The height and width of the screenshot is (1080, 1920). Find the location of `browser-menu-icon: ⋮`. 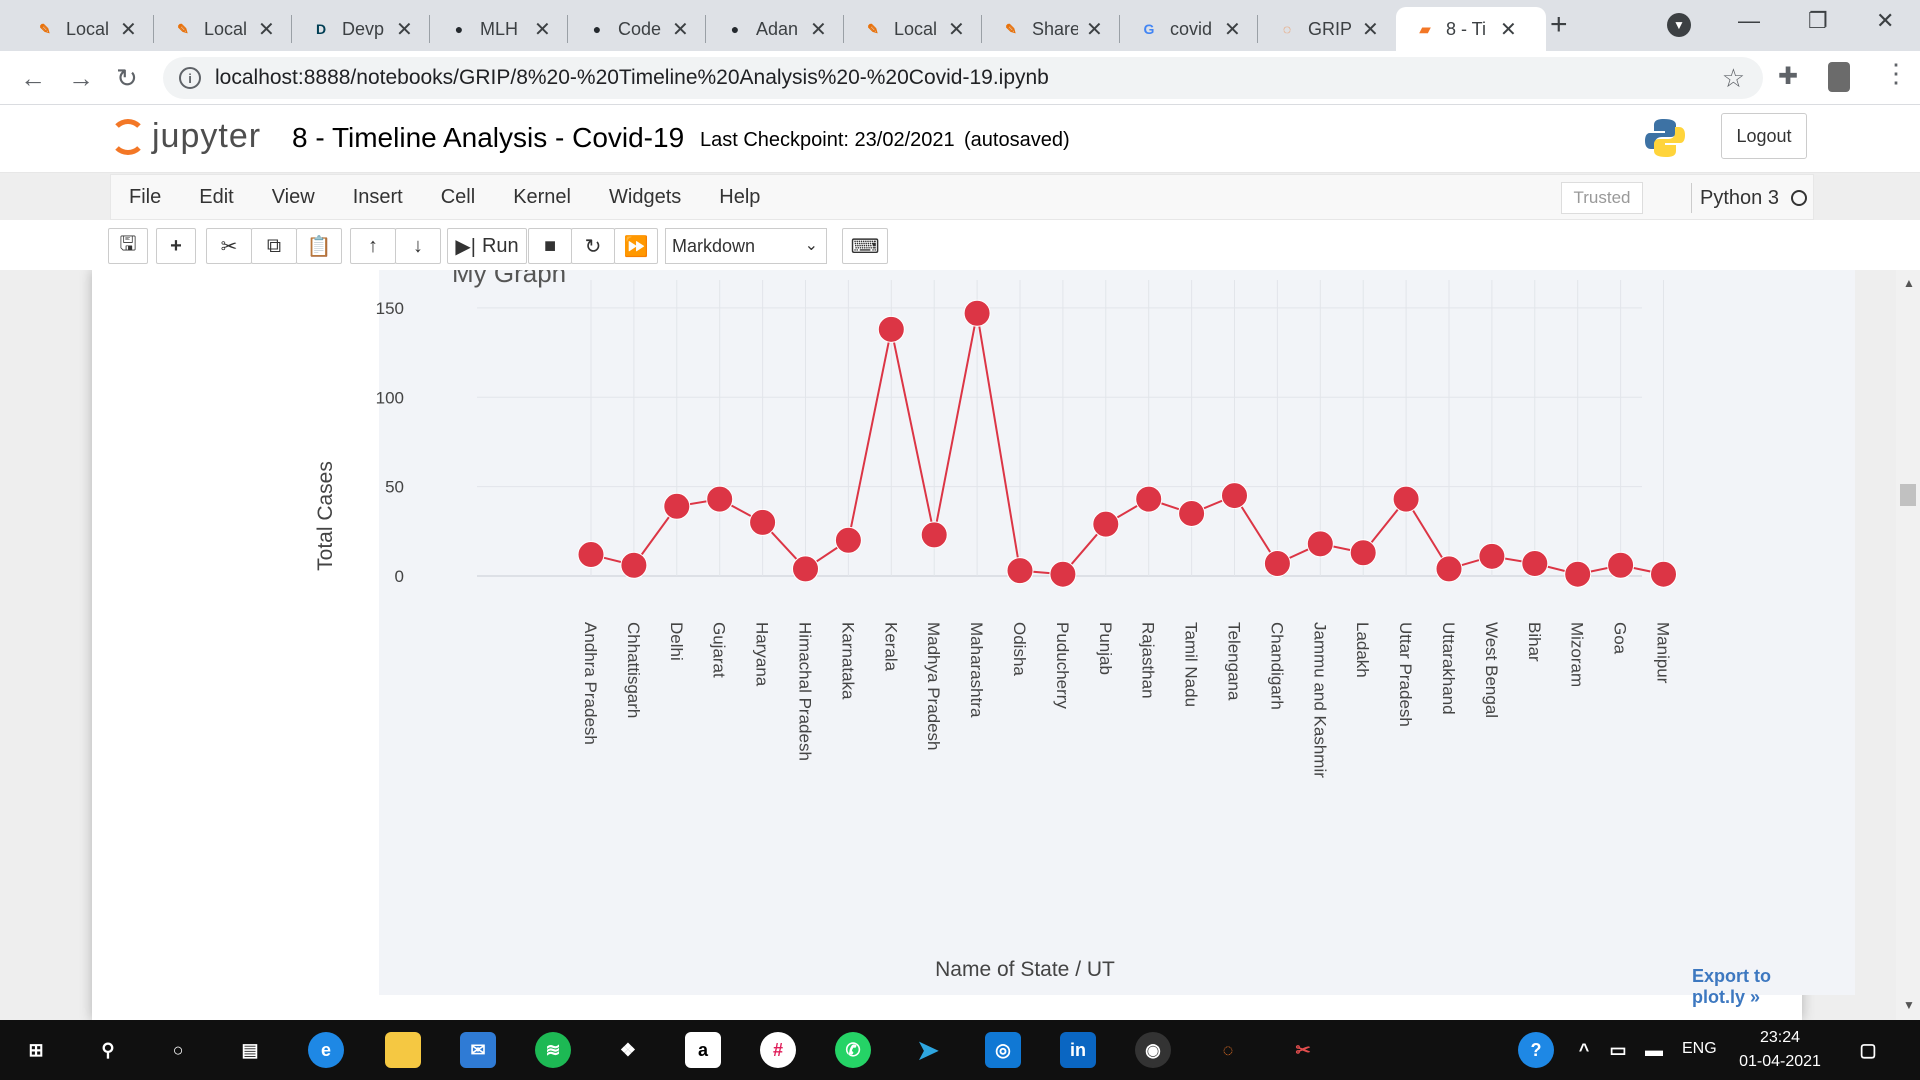

browser-menu-icon: ⋮ is located at coordinates (1896, 73).